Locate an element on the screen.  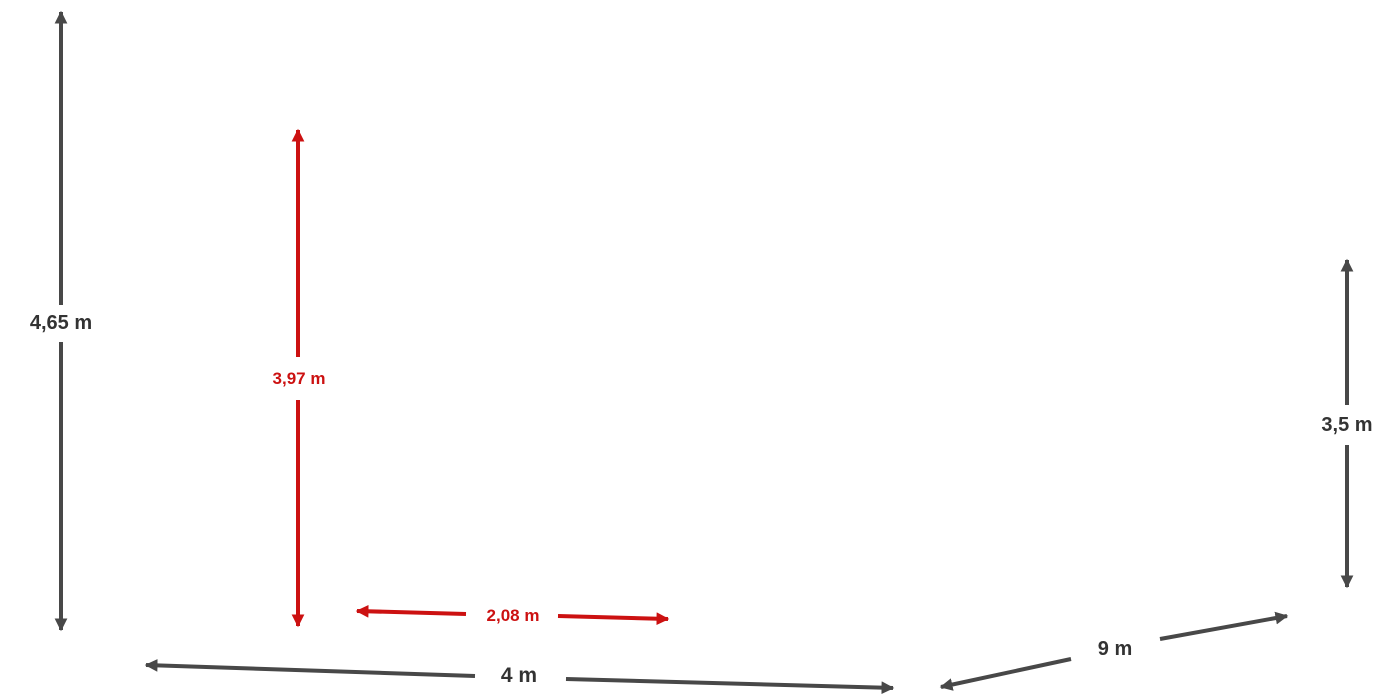
inner-height-dimension: 3,97 m is located at coordinates (299, 378).